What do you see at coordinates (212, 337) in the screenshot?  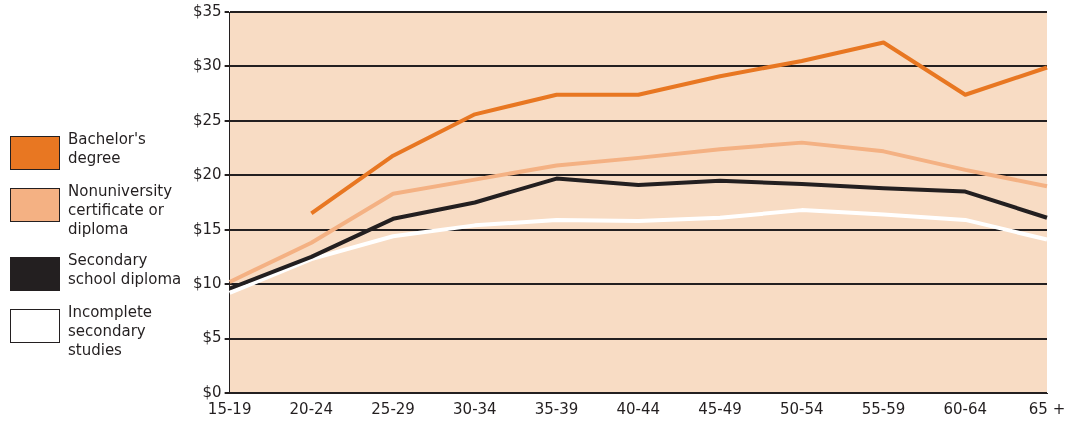 I see `y-tick-label: $5` at bounding box center [212, 337].